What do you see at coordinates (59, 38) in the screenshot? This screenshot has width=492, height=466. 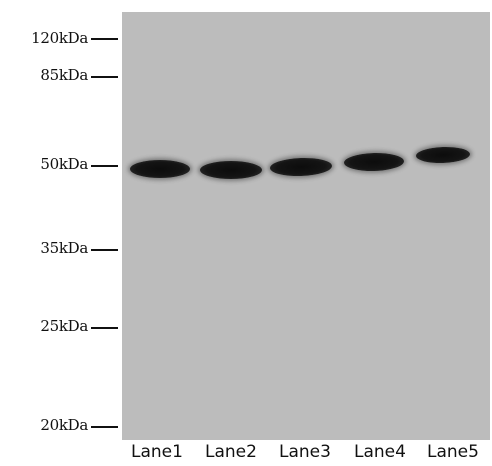 I see `marker-label-120: 120kDa` at bounding box center [59, 38].